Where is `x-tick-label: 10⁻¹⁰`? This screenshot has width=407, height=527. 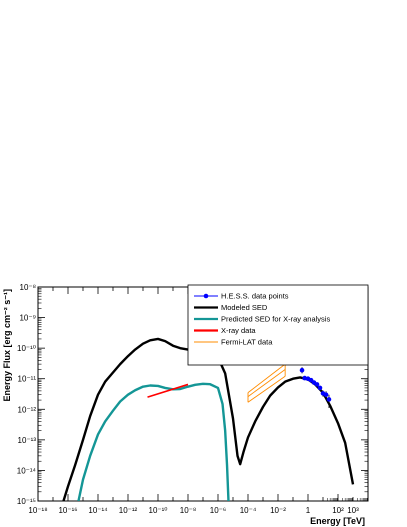
x-tick-label: 10⁻¹⁰ is located at coordinates (158, 510).